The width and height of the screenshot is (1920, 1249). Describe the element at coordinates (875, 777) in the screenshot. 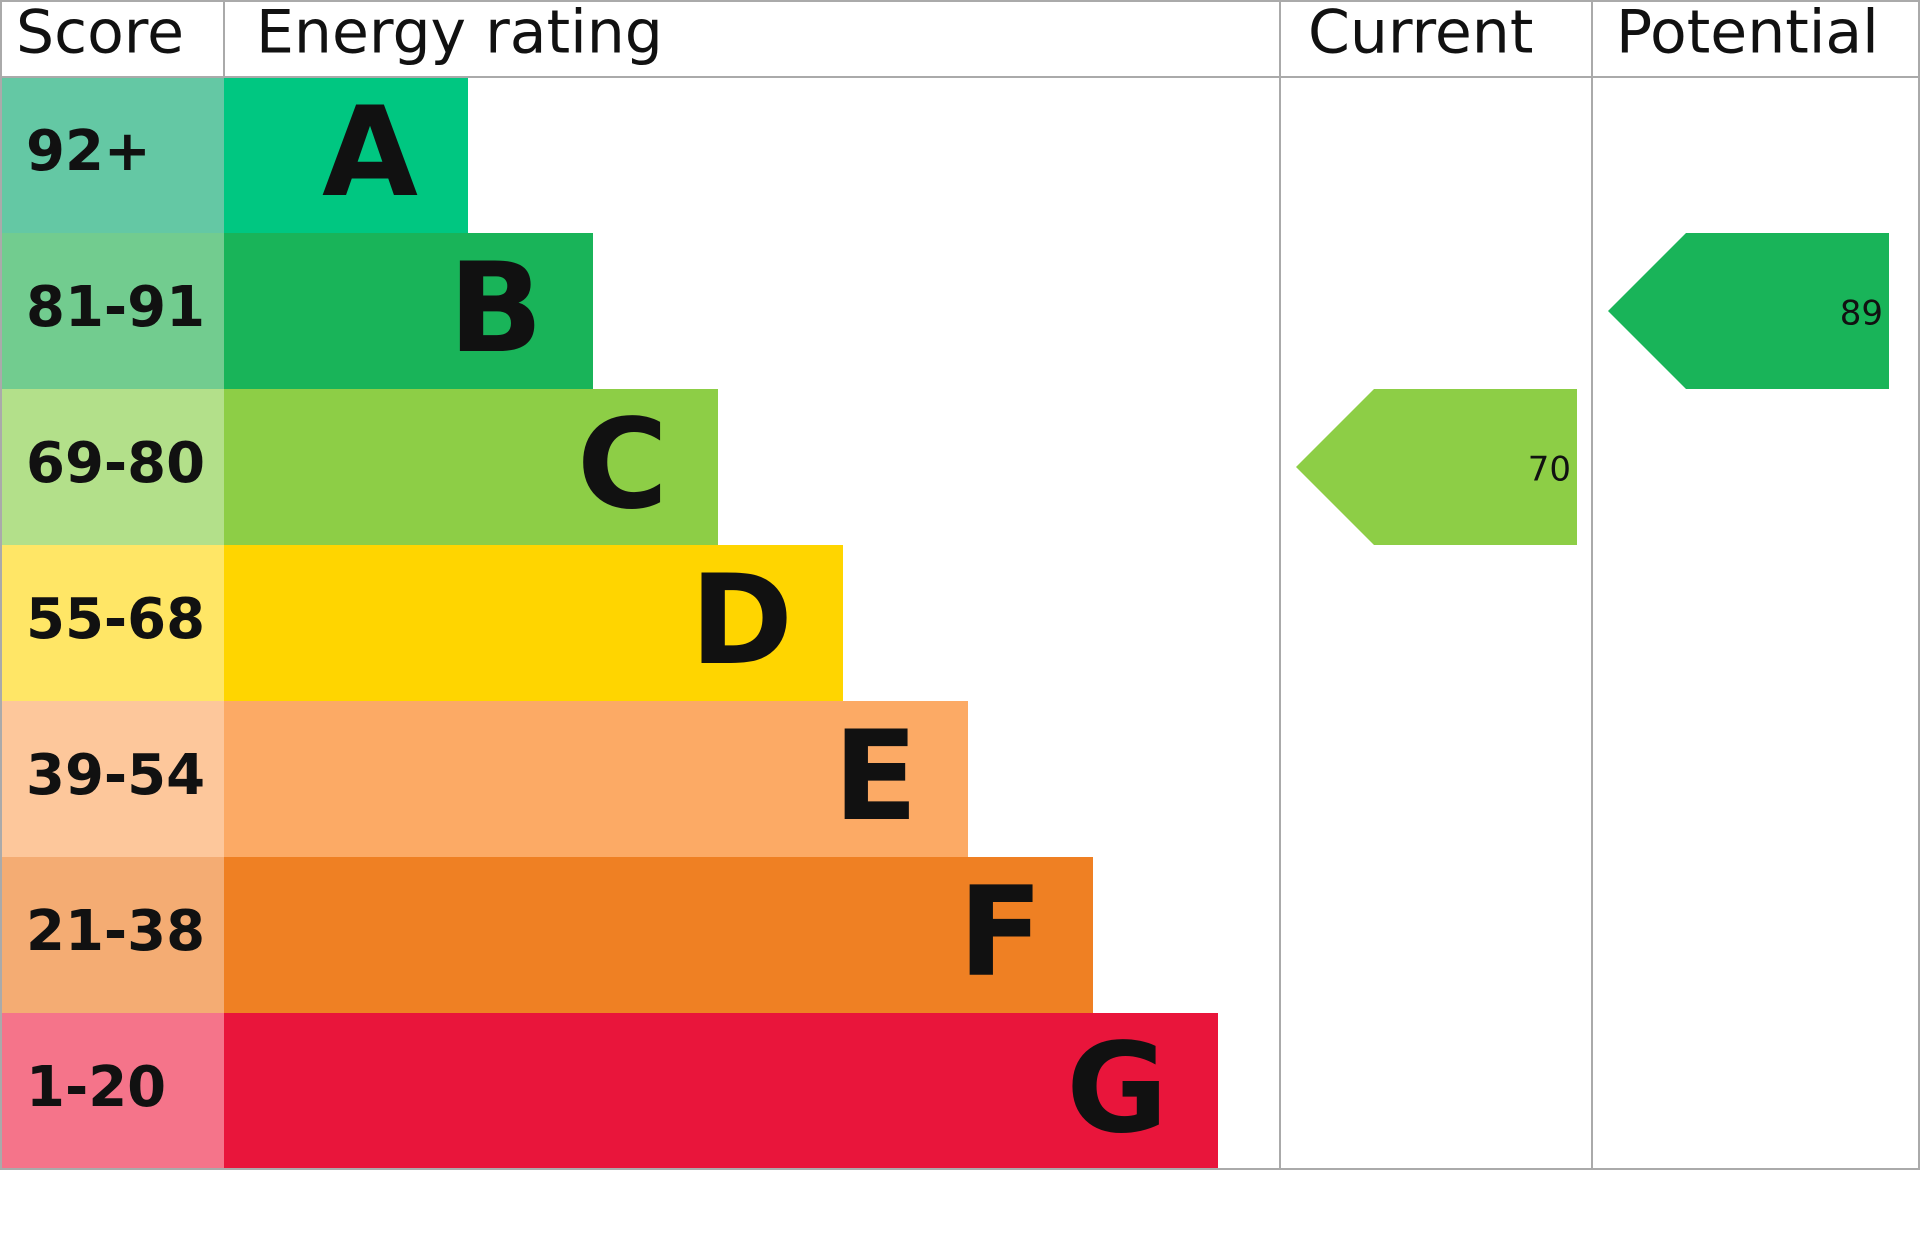

I see `band-letter: E` at that location.